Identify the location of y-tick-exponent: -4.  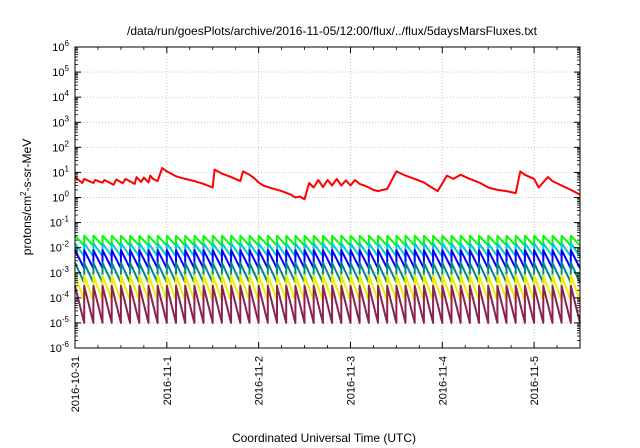
(66, 294).